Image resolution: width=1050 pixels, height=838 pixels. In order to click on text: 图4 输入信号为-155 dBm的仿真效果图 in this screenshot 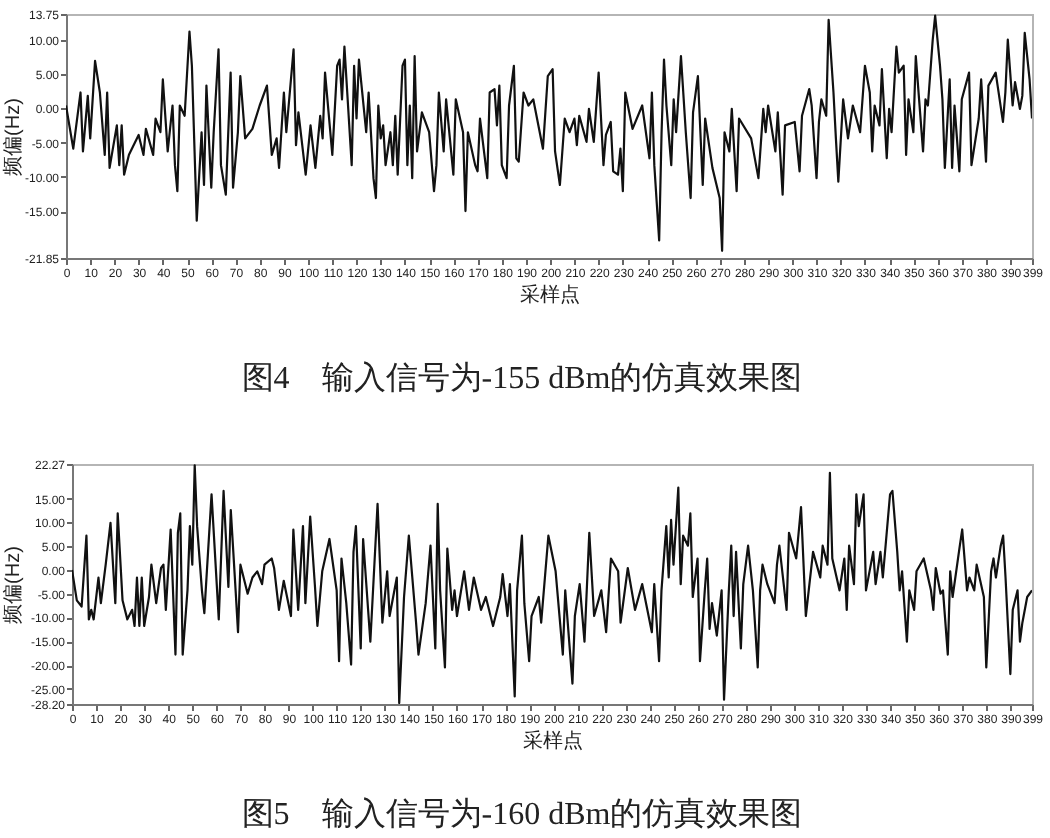, I will do `click(522, 378)`.